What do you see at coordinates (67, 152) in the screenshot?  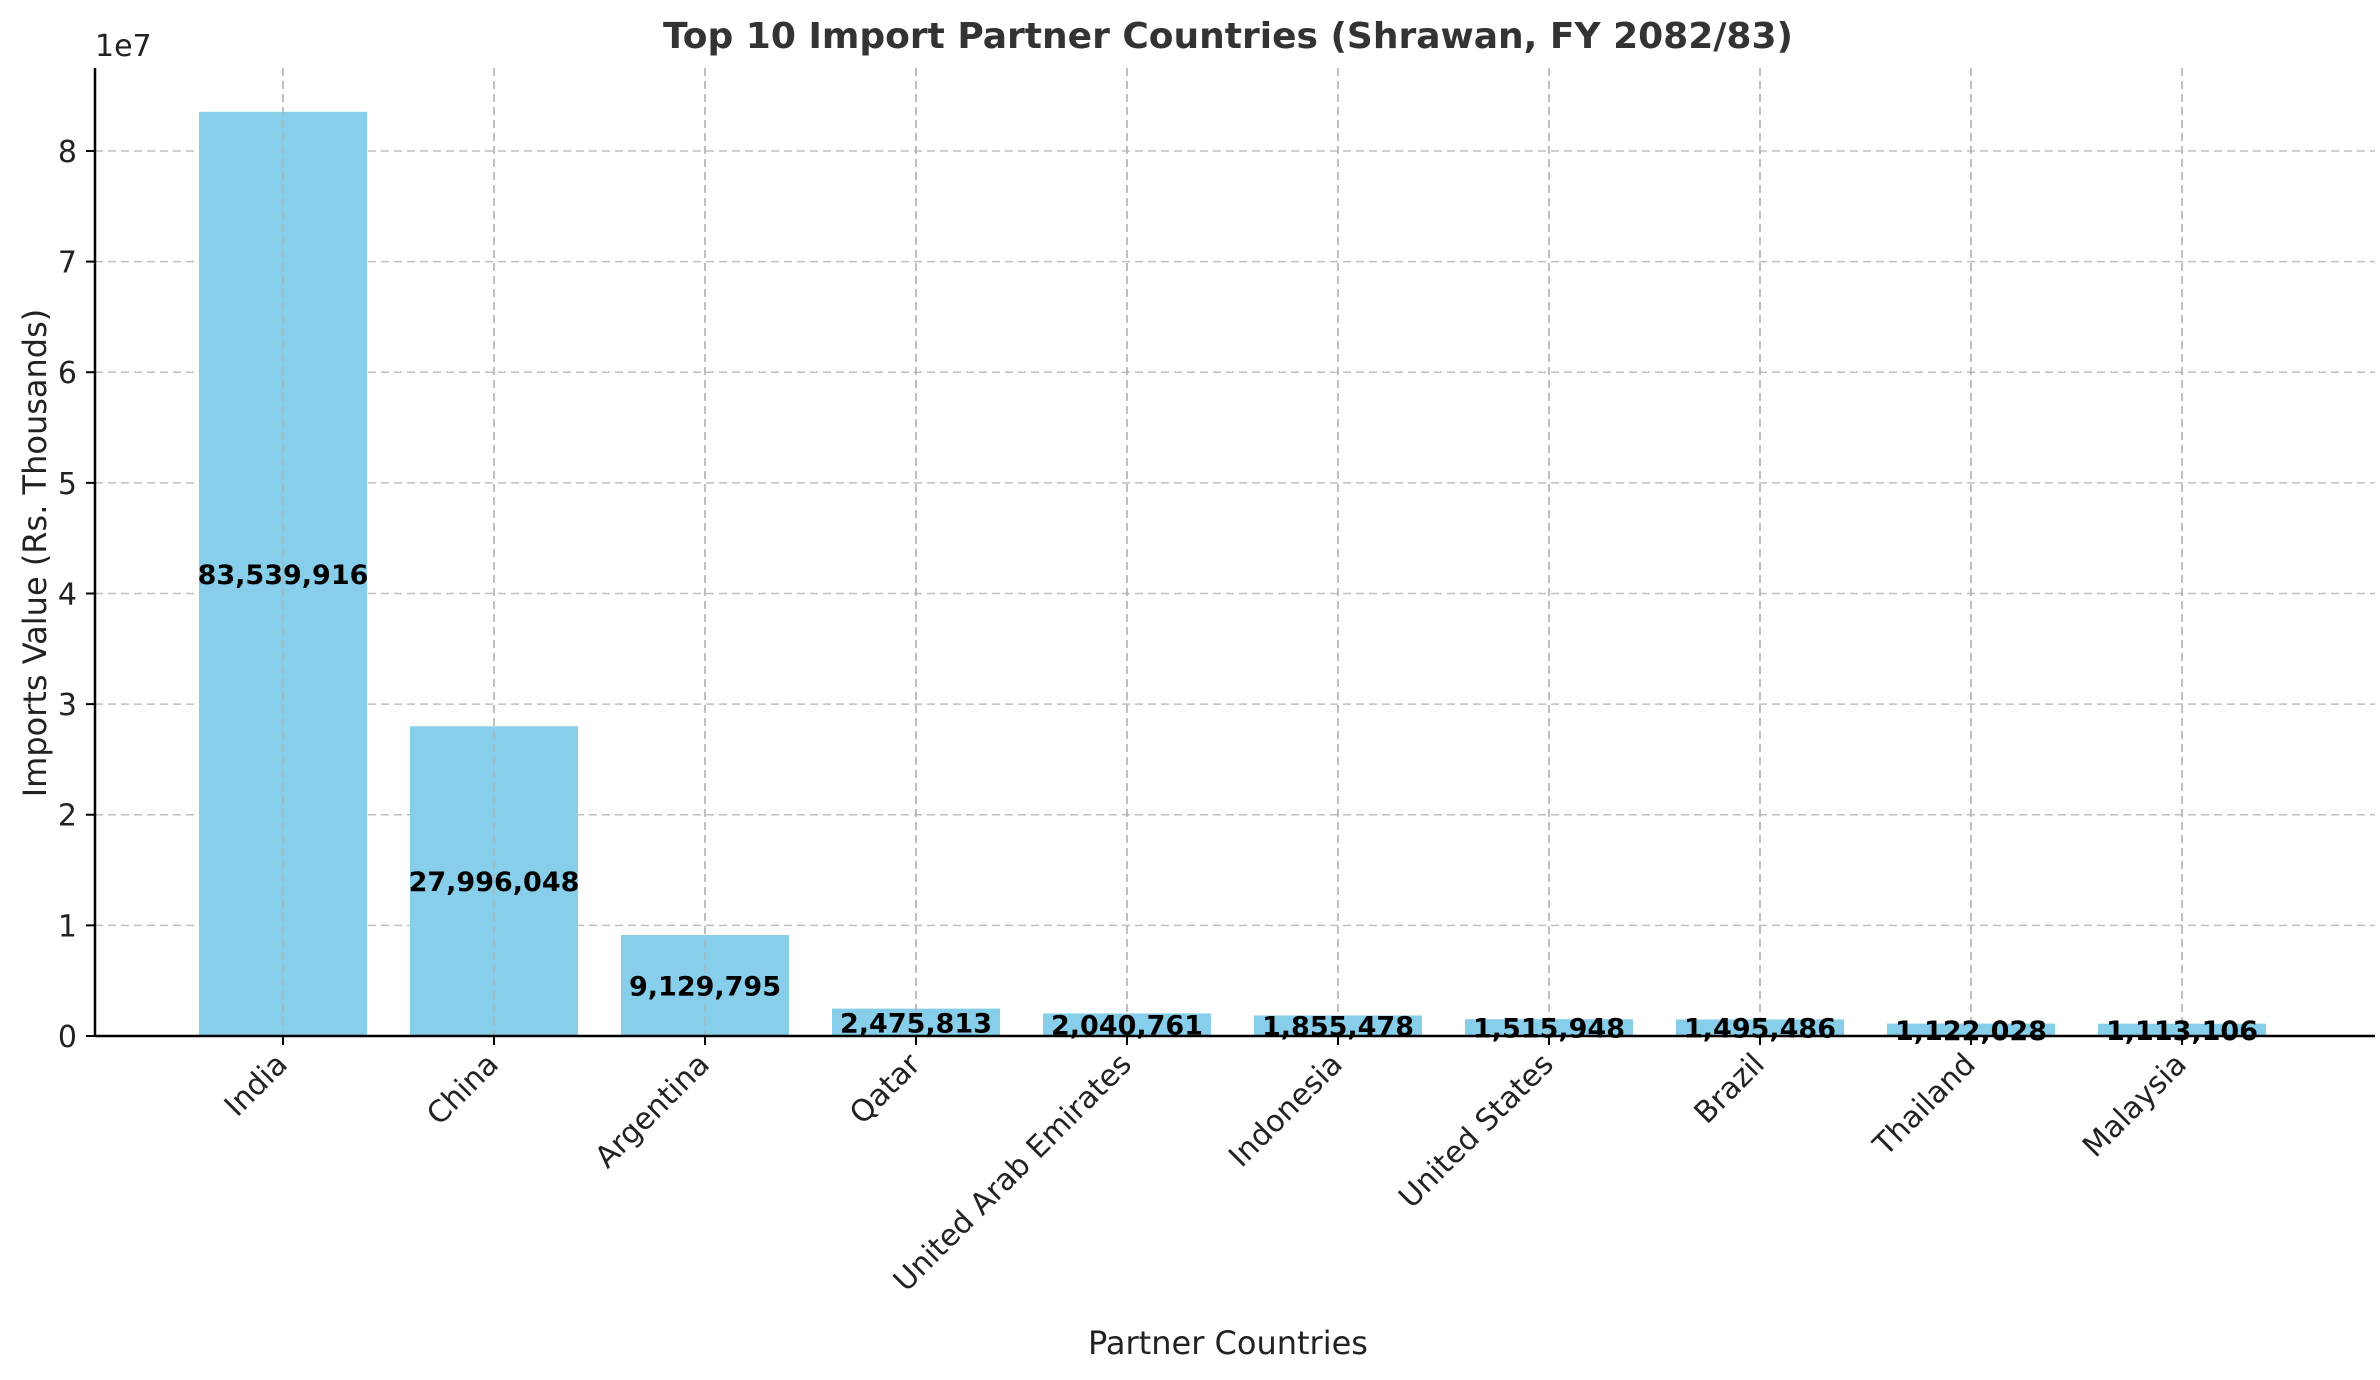 I see `y-tick-label: 8` at bounding box center [67, 152].